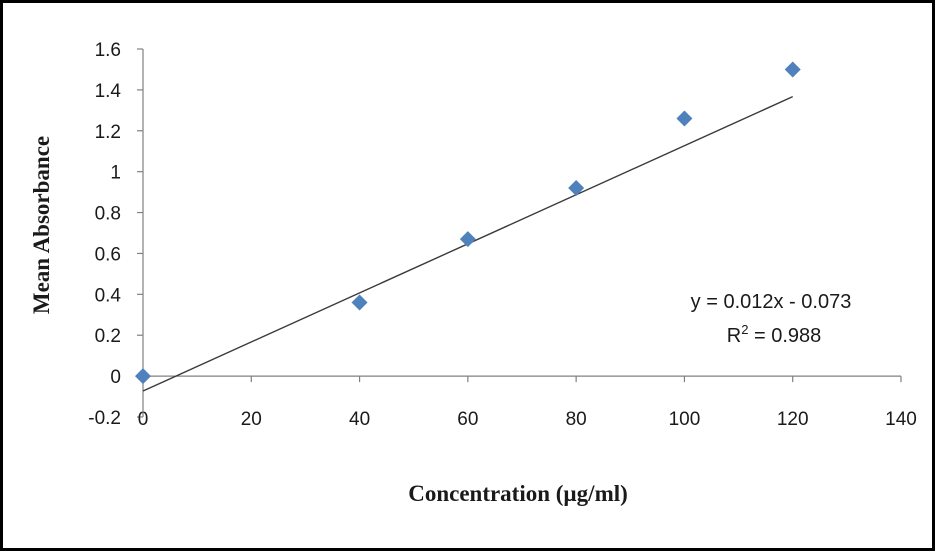  I want to click on x-tick-label: 0, so click(143, 419).